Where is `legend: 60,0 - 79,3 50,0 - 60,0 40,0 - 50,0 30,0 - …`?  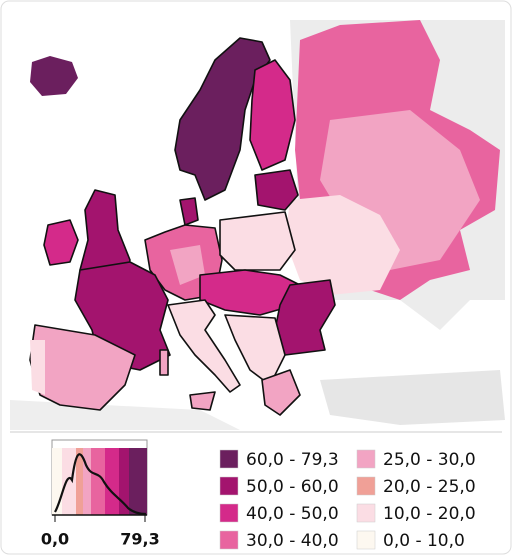 legend: 60,0 - 79,3 50,0 - 60,0 40,0 - 50,0 30,0 - … is located at coordinates (347, 500).